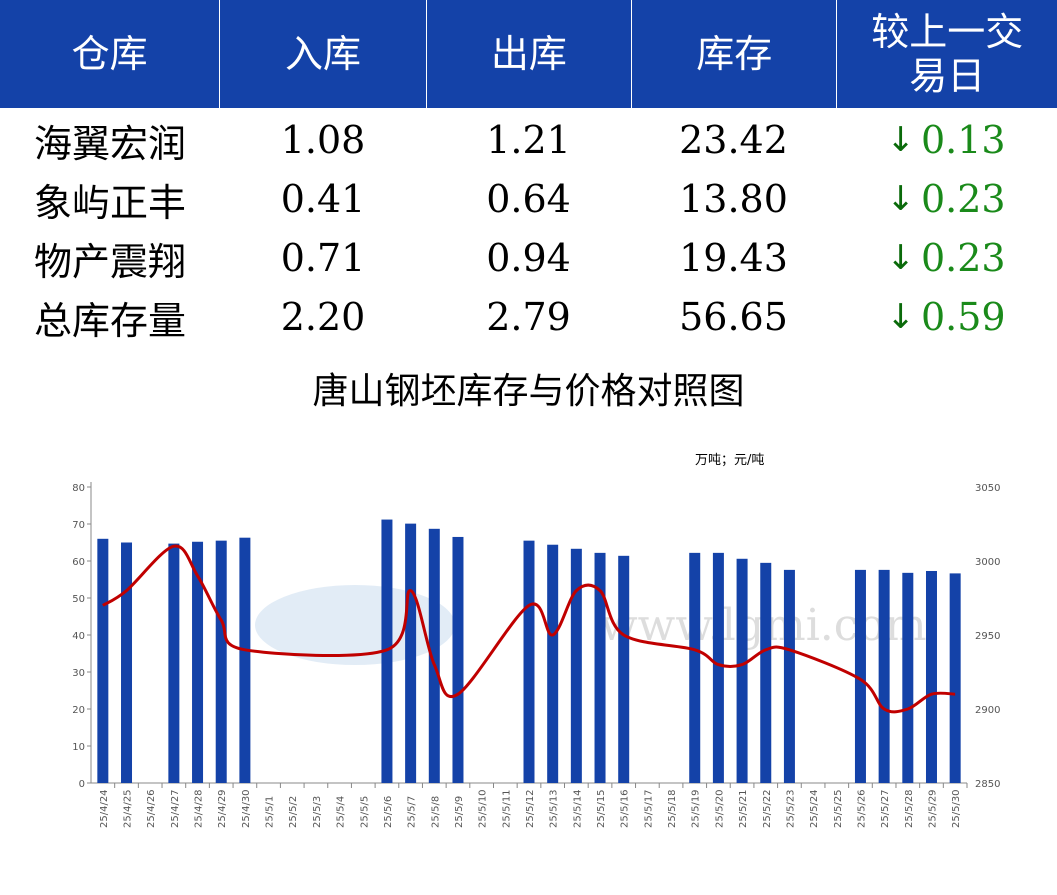 This screenshot has height=895, width=1057. Describe the element at coordinates (648, 808) in the screenshot. I see `x-tick-label: 25/5/17` at that location.